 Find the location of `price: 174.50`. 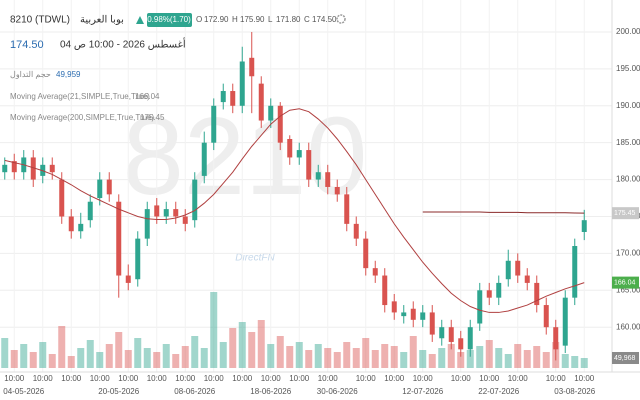

price: 174.50 is located at coordinates (27, 45).